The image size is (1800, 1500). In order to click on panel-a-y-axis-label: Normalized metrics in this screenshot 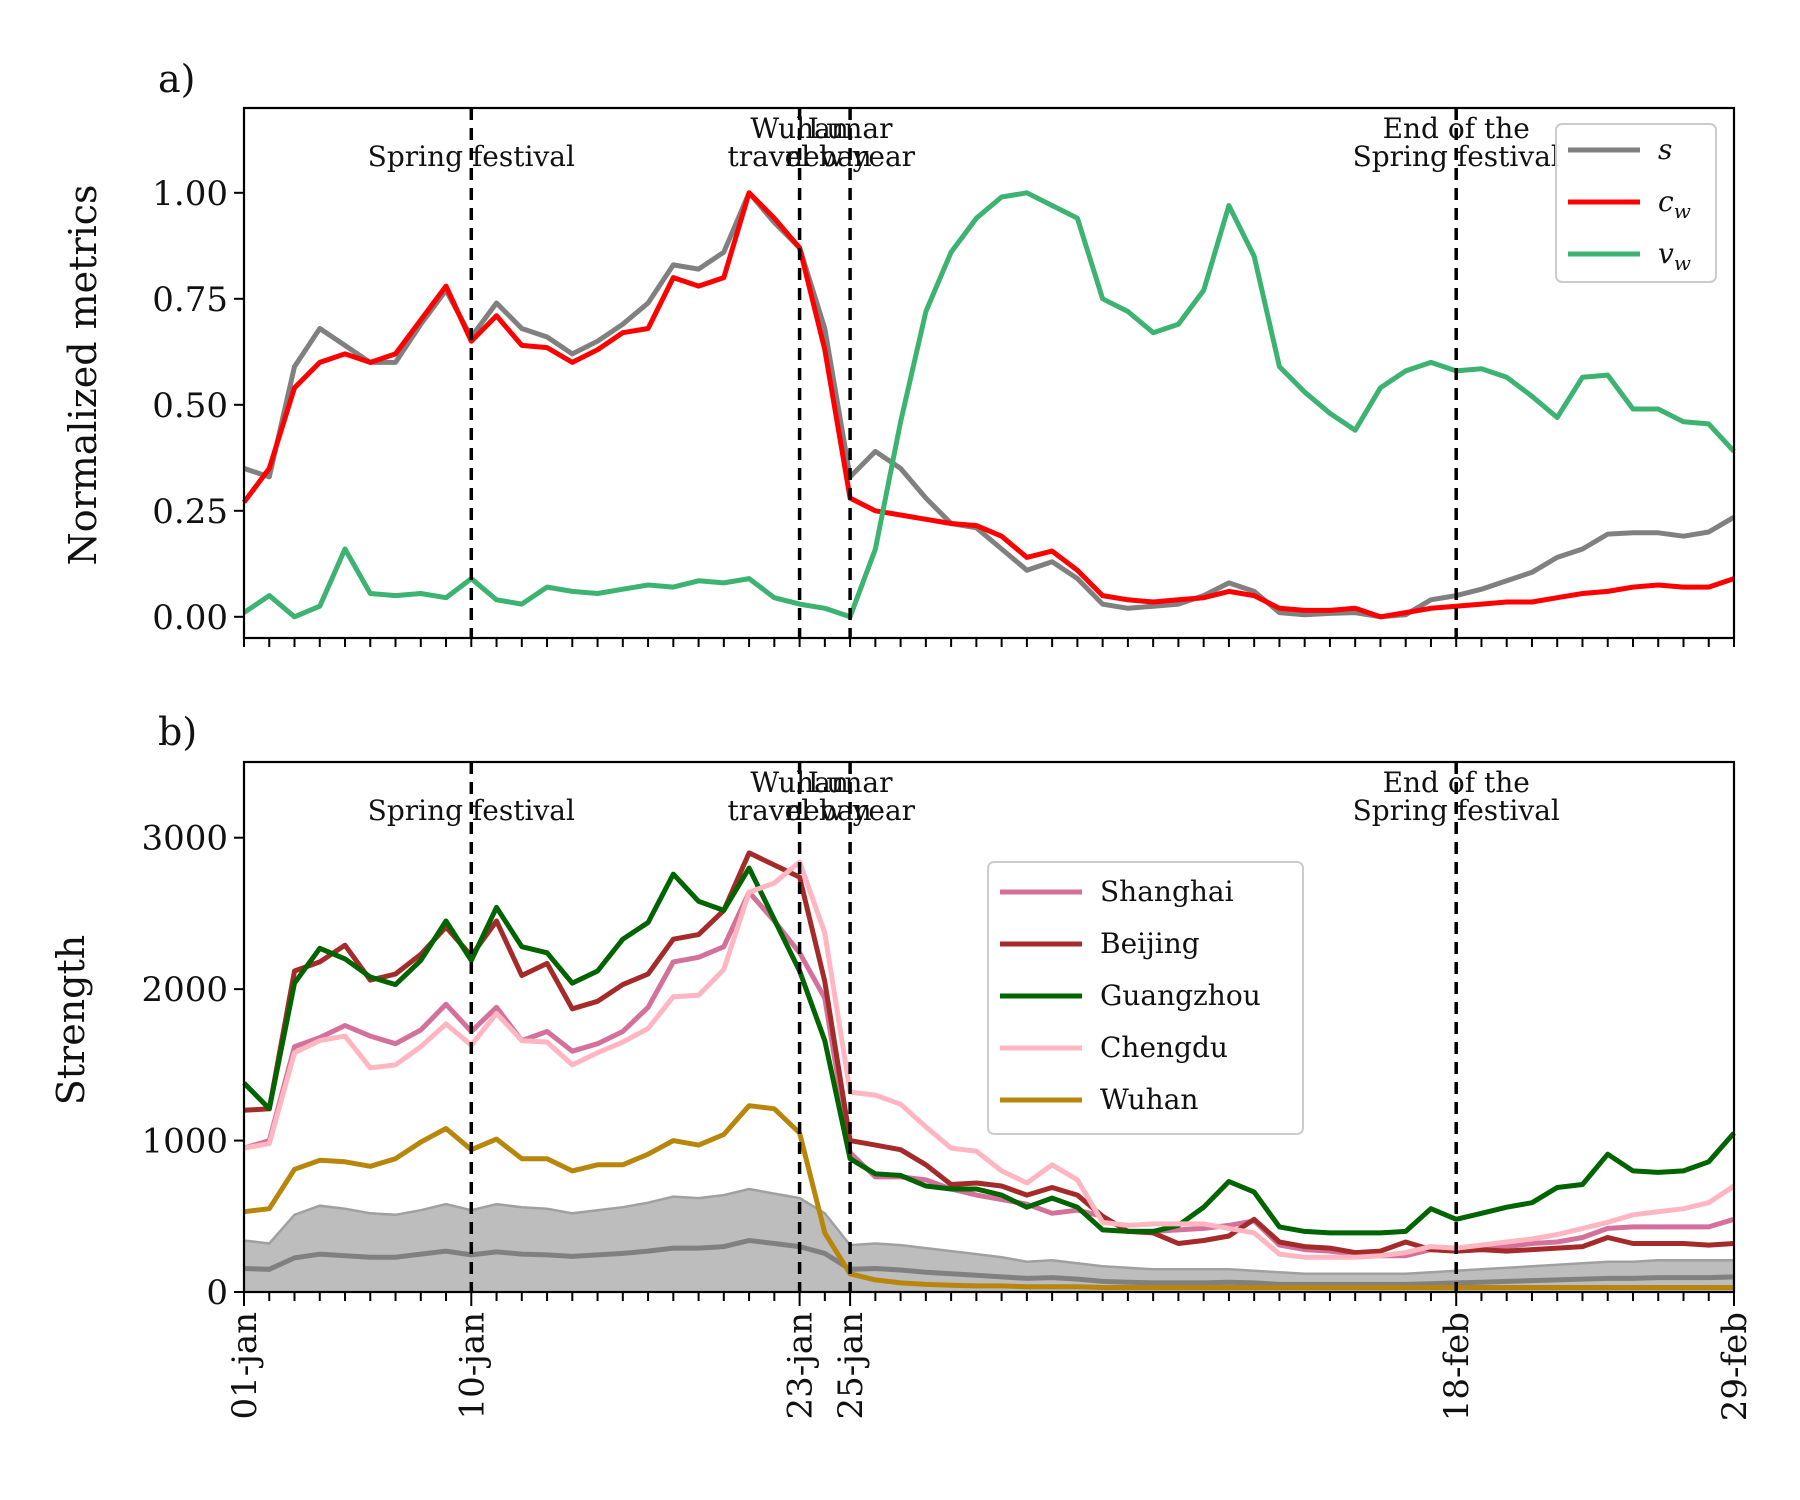, I will do `click(83, 374)`.